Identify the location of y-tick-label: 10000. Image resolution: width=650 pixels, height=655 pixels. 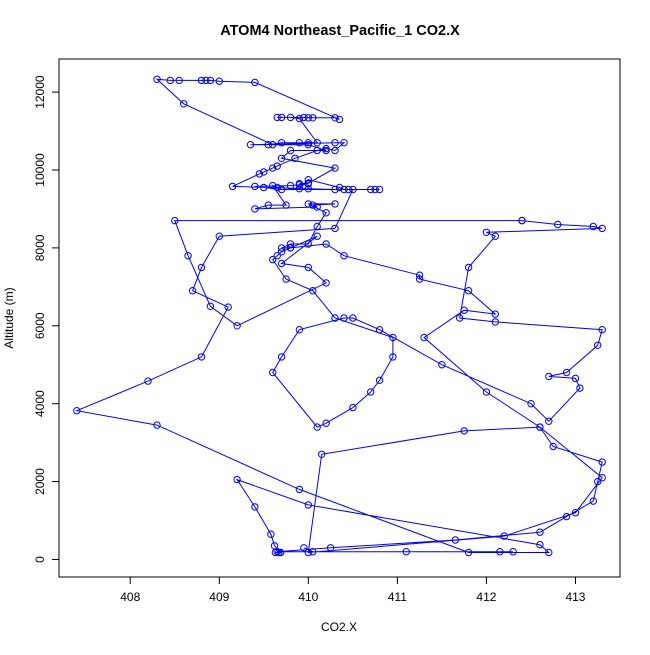
(40, 170).